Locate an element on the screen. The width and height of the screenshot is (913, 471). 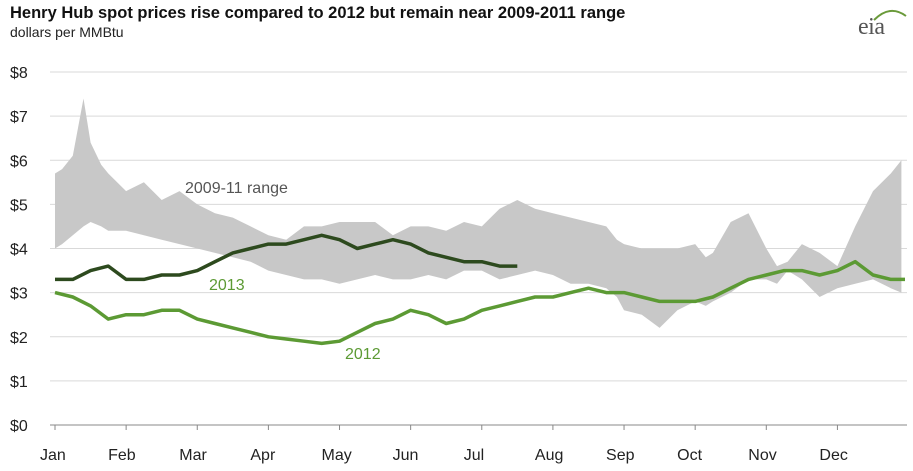
y-tick-label: $8 is located at coordinates (19, 73).